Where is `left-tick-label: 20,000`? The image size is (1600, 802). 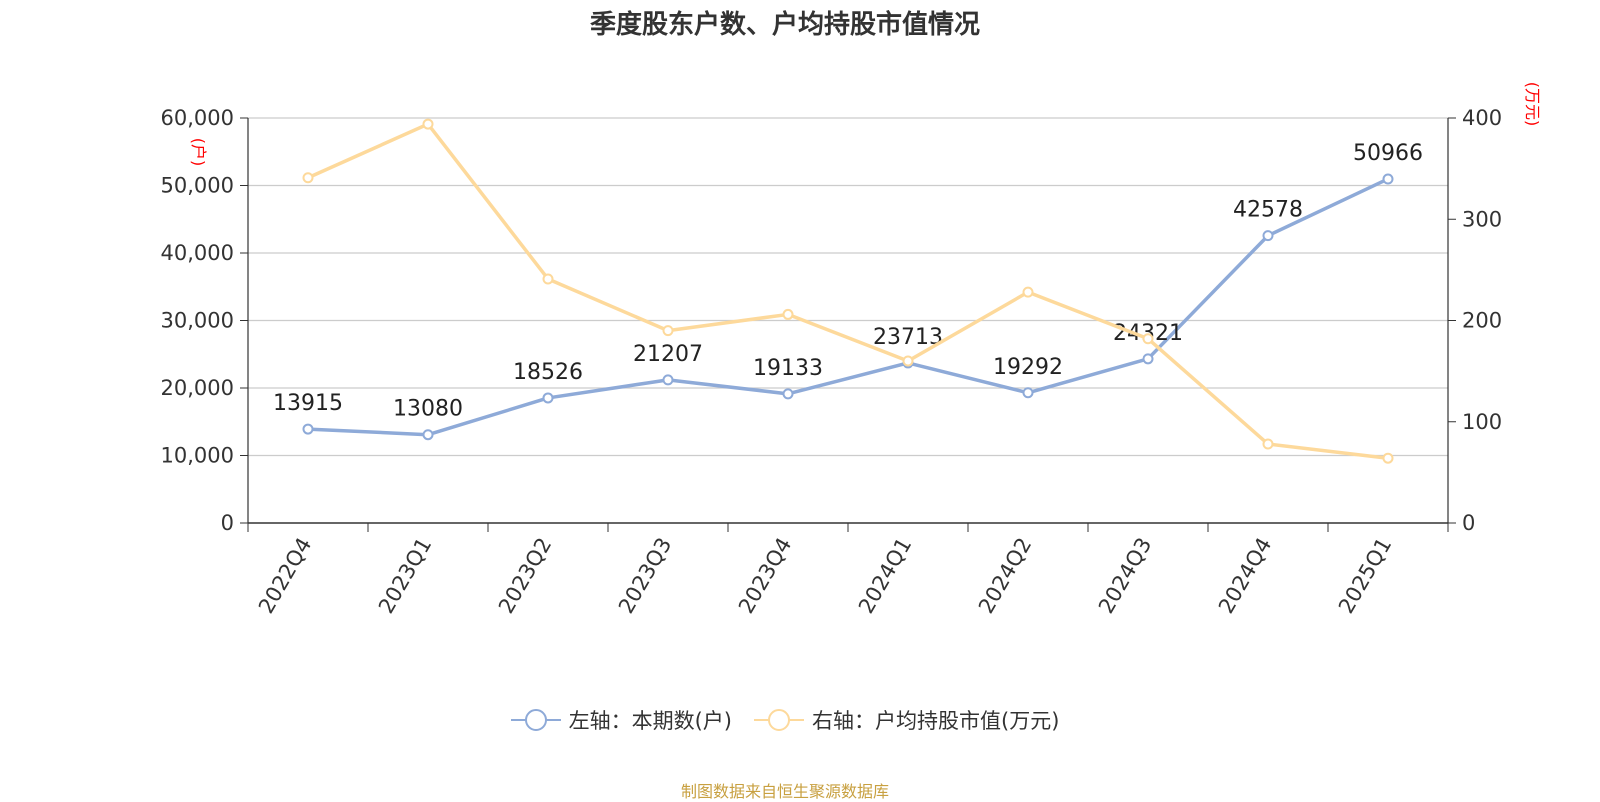 left-tick-label: 20,000 is located at coordinates (197, 388).